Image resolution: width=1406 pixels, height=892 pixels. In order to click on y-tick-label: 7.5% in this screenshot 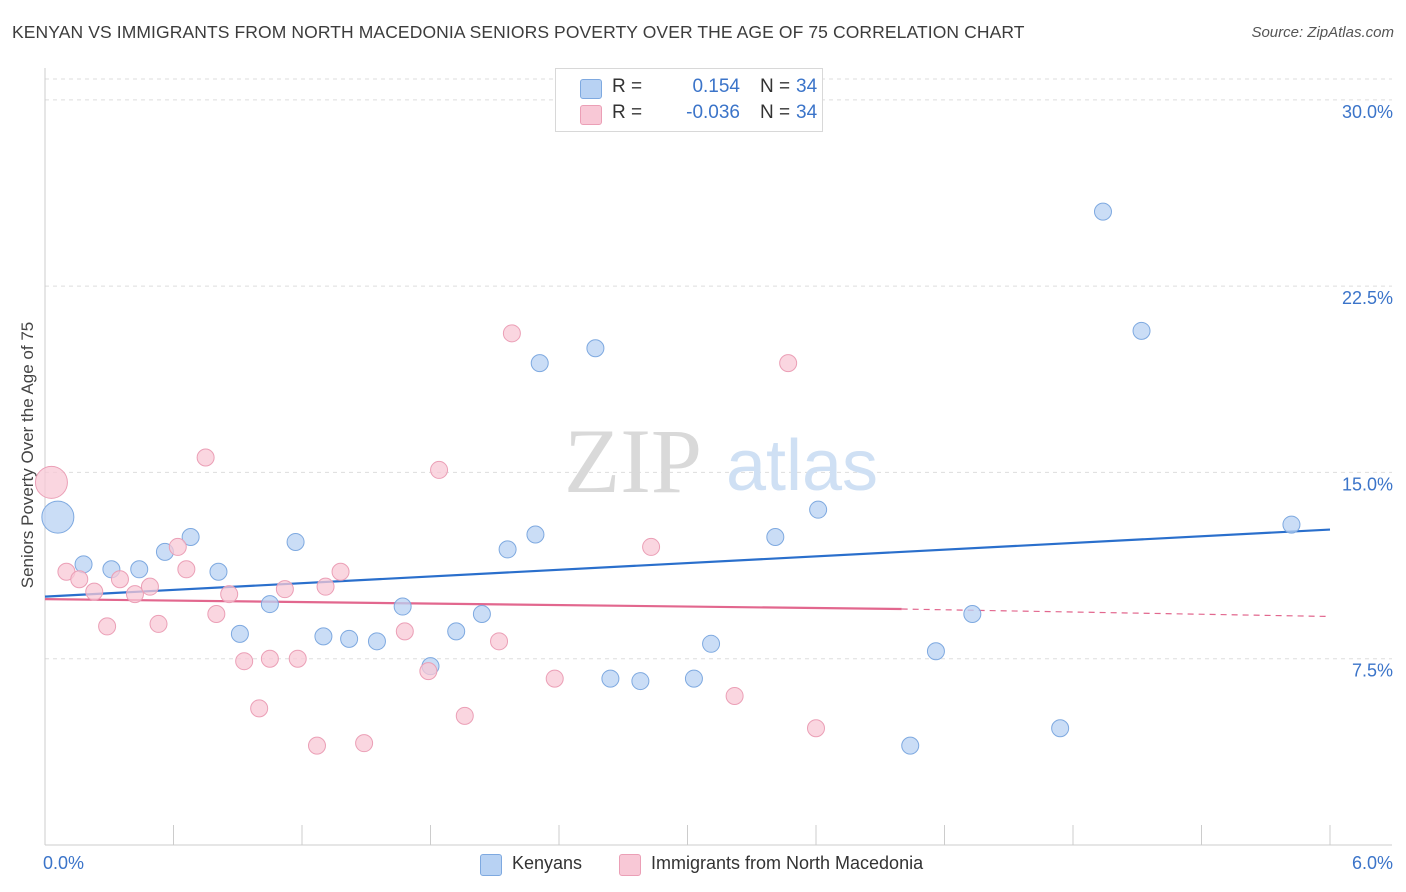, I will do `click(1372, 671)`.